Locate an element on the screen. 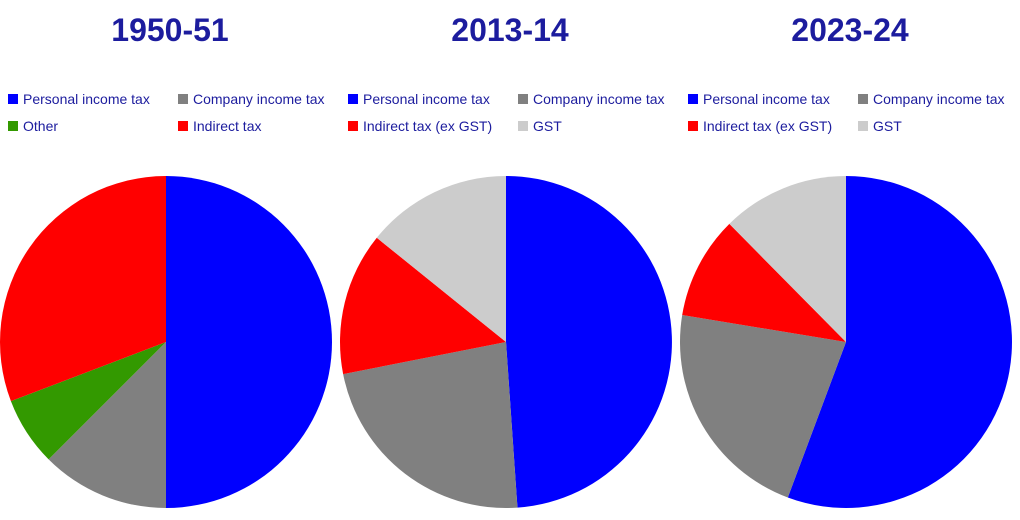 This screenshot has height=520, width=1020. chart-title-1950-51: 1950-51 is located at coordinates (170, 30).